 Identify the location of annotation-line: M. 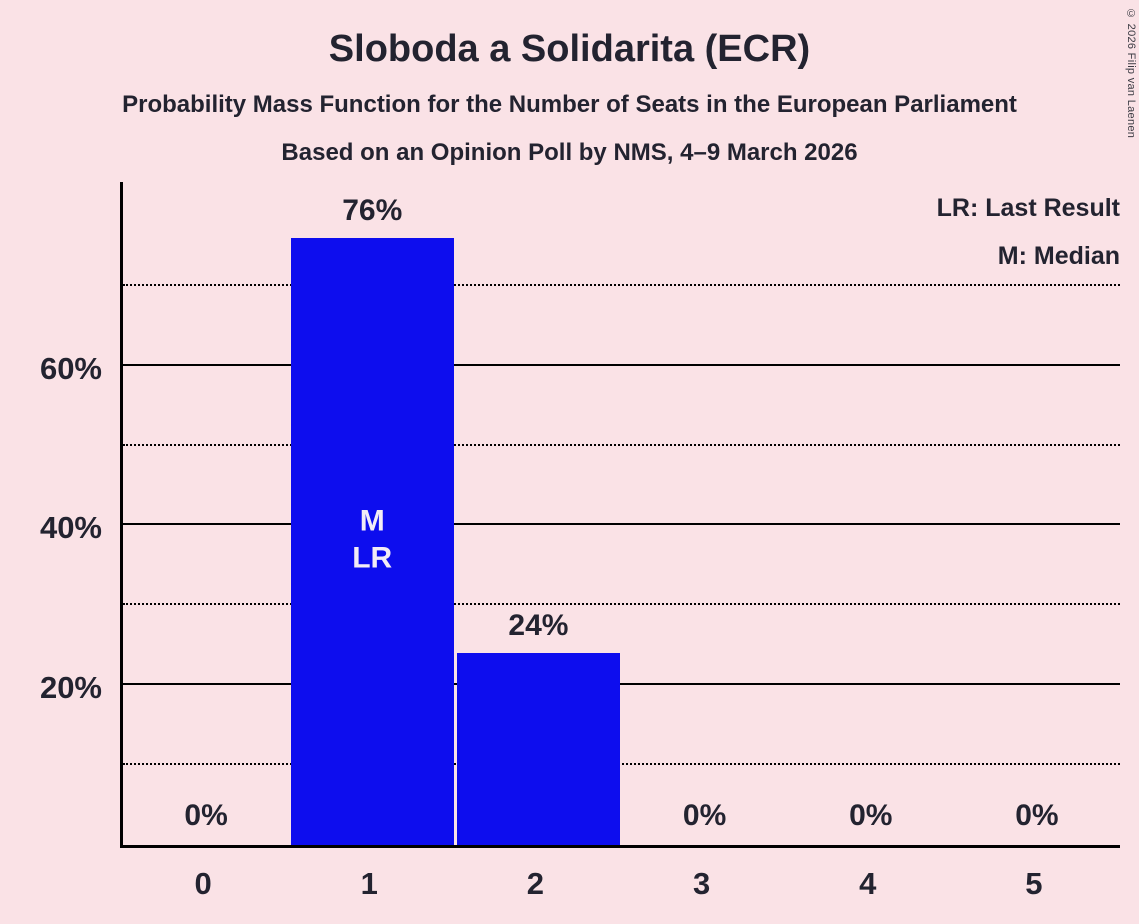
(372, 521).